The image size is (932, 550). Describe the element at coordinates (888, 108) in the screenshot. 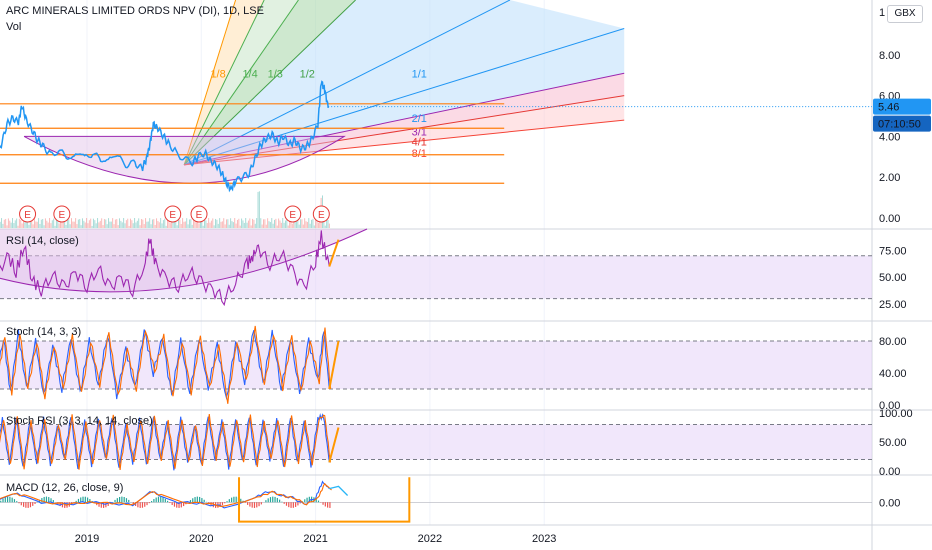

I see `last-price-badge-text: 5.46` at that location.